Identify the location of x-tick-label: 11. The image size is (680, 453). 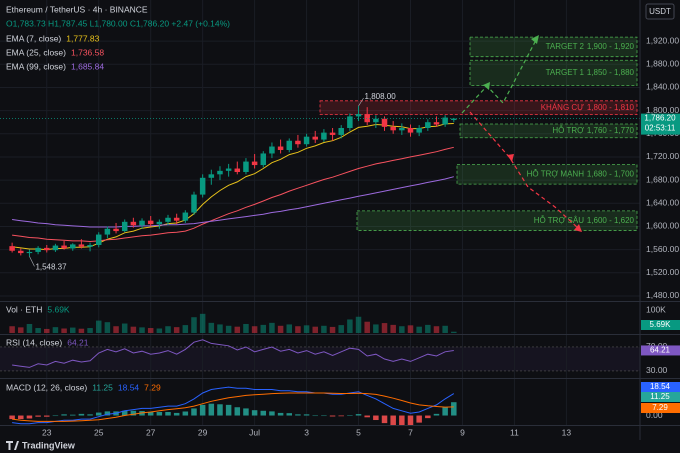
(514, 432).